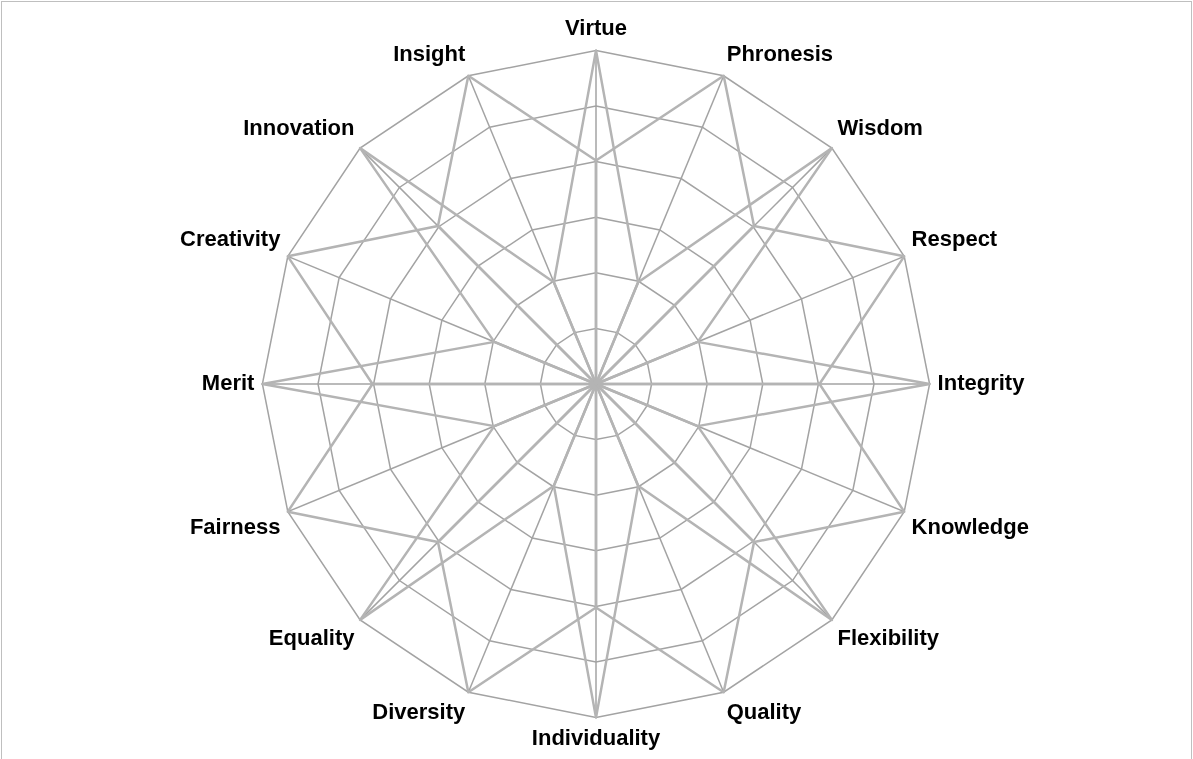  I want to click on spoke-label: Flexibility, so click(888, 637).